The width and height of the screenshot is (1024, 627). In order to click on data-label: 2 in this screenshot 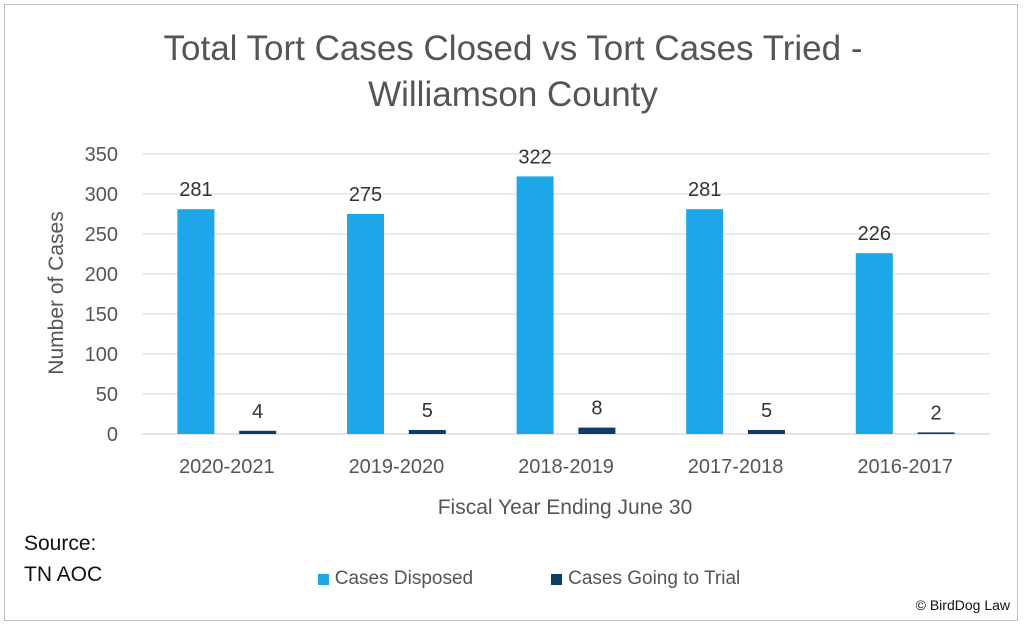, I will do `click(936, 413)`.